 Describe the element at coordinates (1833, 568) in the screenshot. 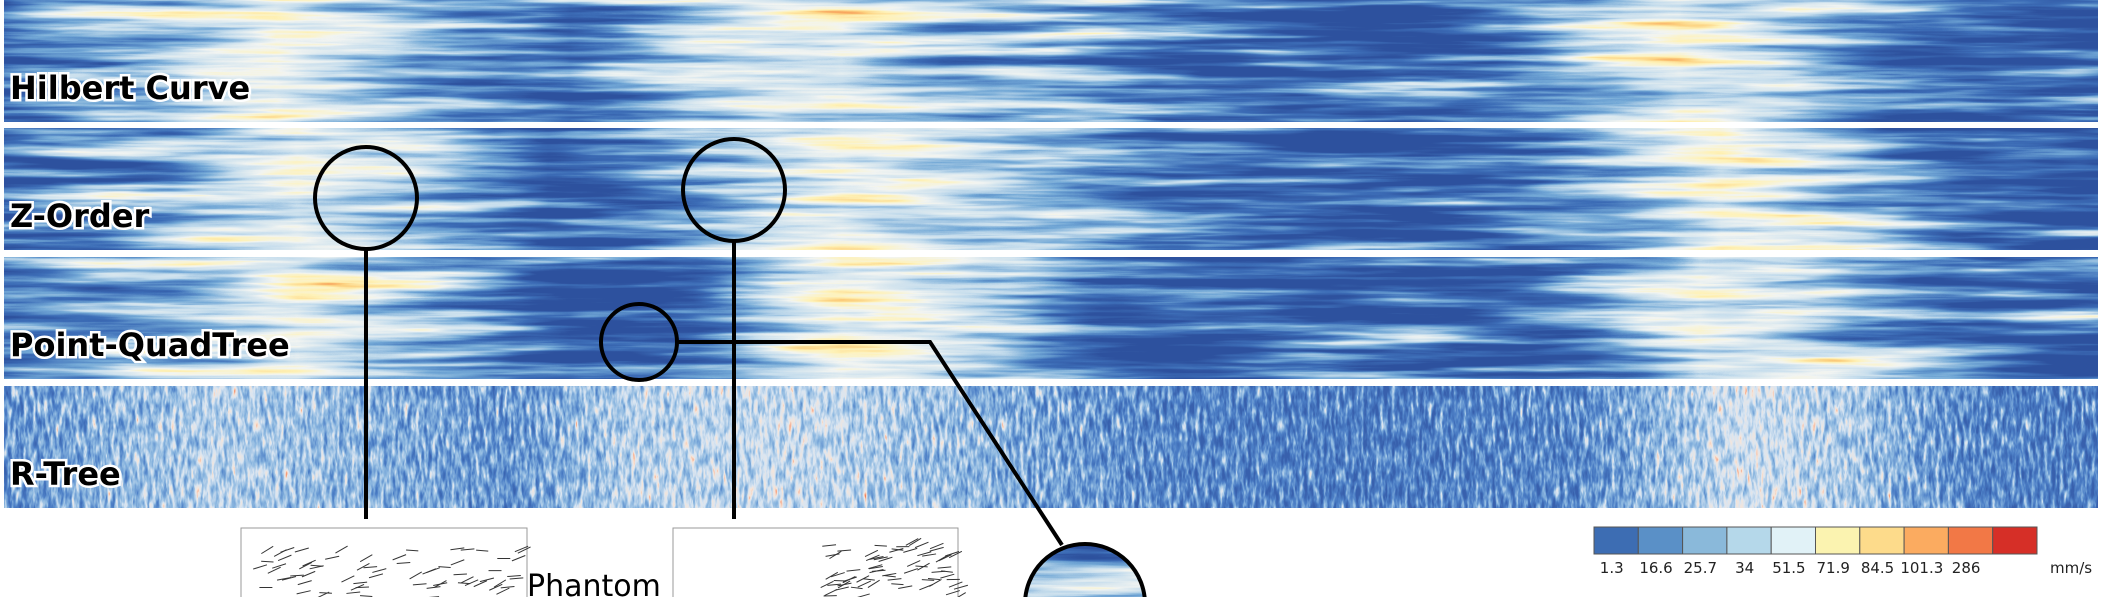

I see `colorbar-label: 71.9` at that location.